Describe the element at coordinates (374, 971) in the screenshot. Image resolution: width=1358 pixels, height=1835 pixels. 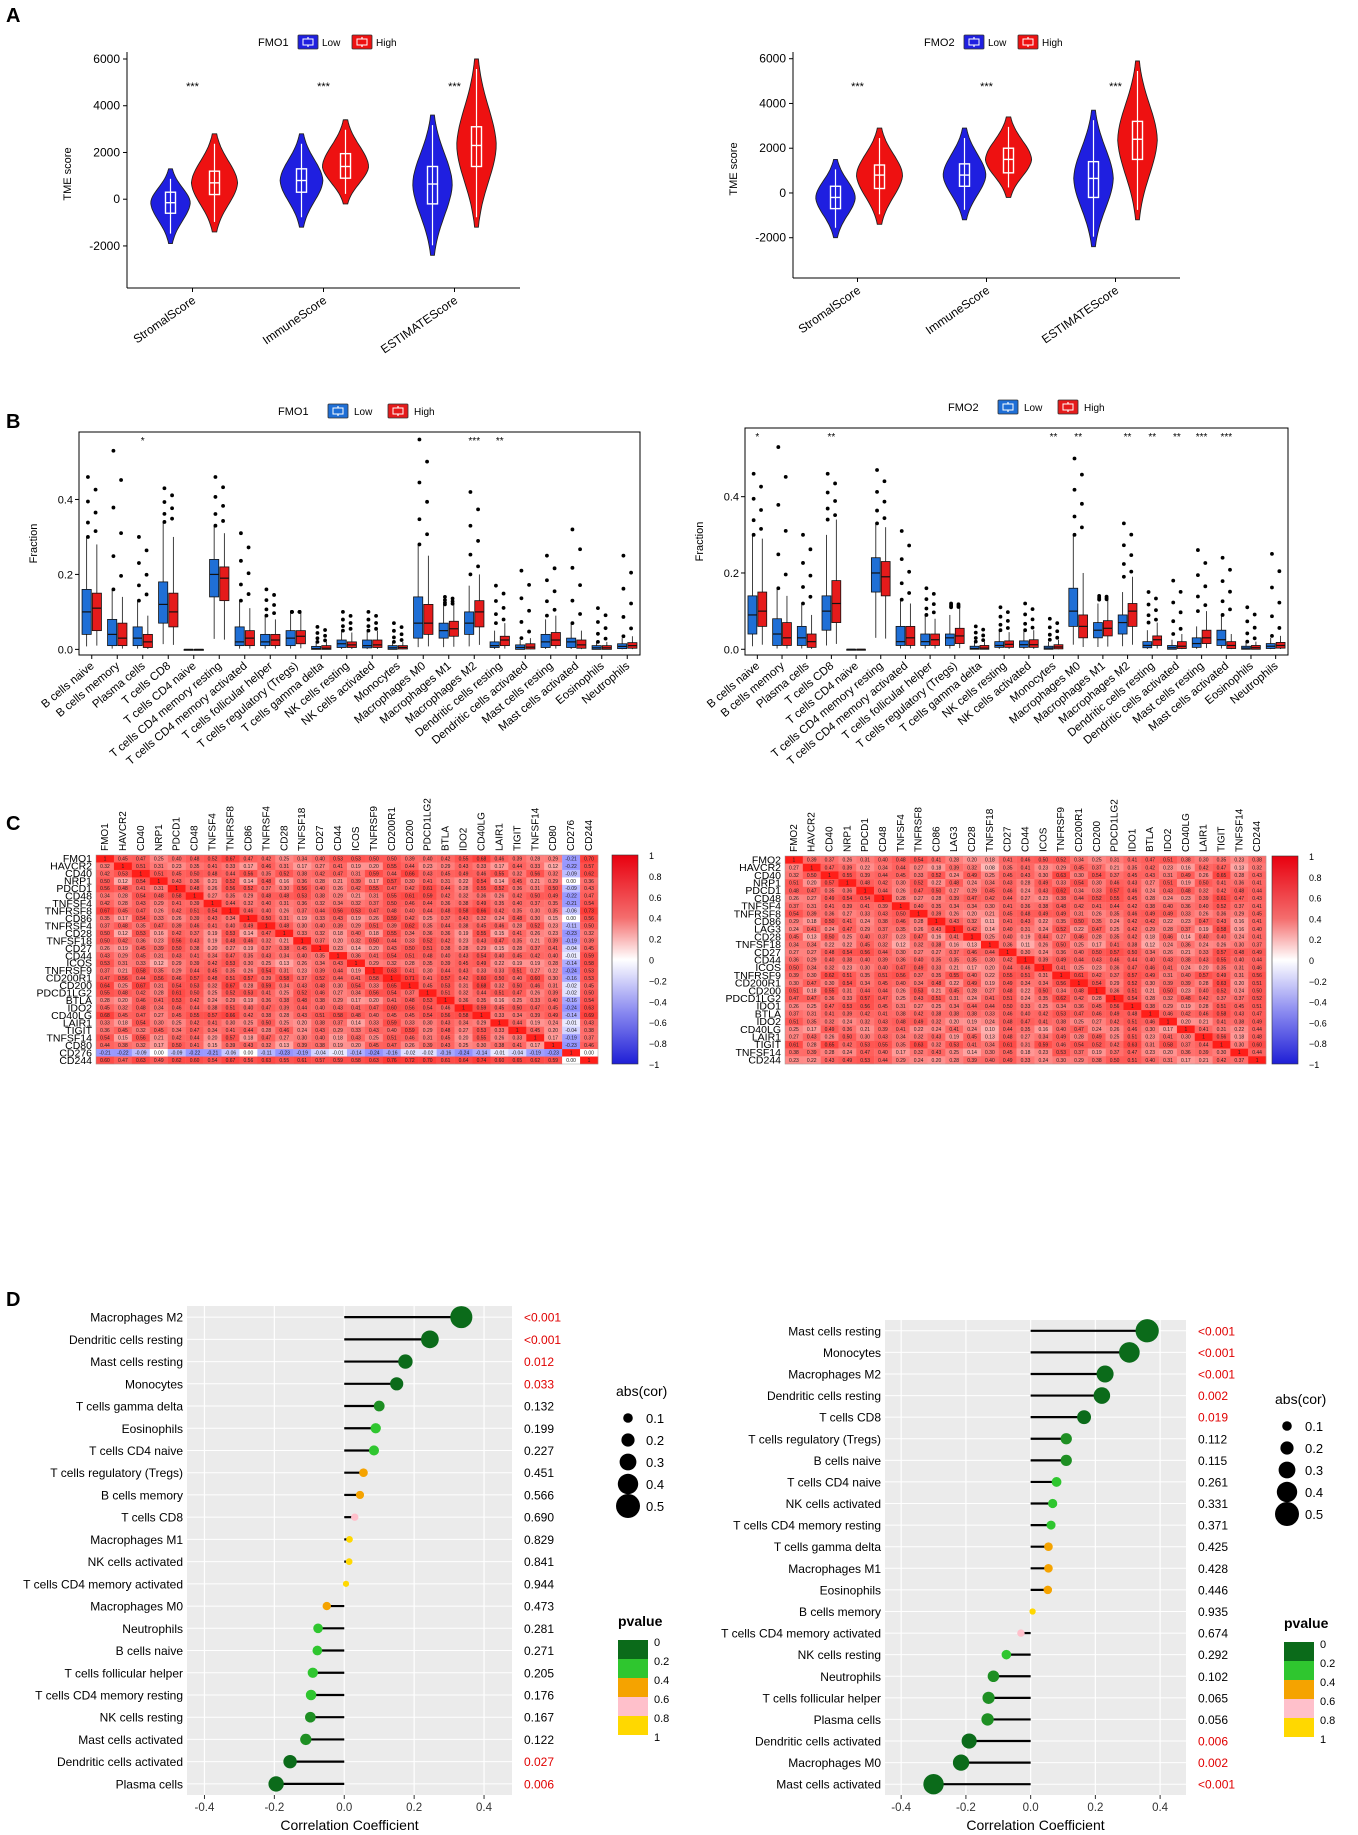
I see `heatmap-cell-value: 1` at that location.